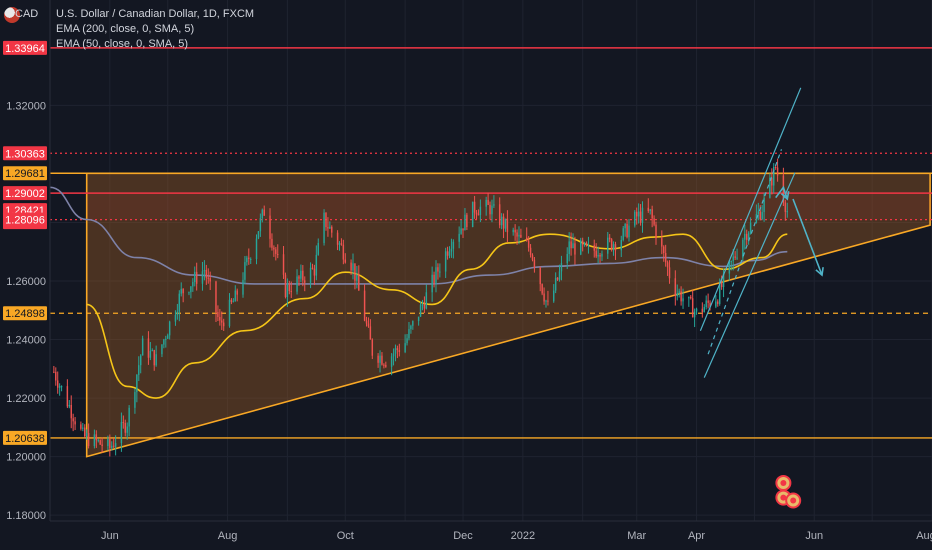 The height and width of the screenshot is (550, 932). What do you see at coordinates (155, 14) in the screenshot?
I see `symbol-title: U.S. Dollar / Canadian Dollar, 1D, FXCM` at bounding box center [155, 14].